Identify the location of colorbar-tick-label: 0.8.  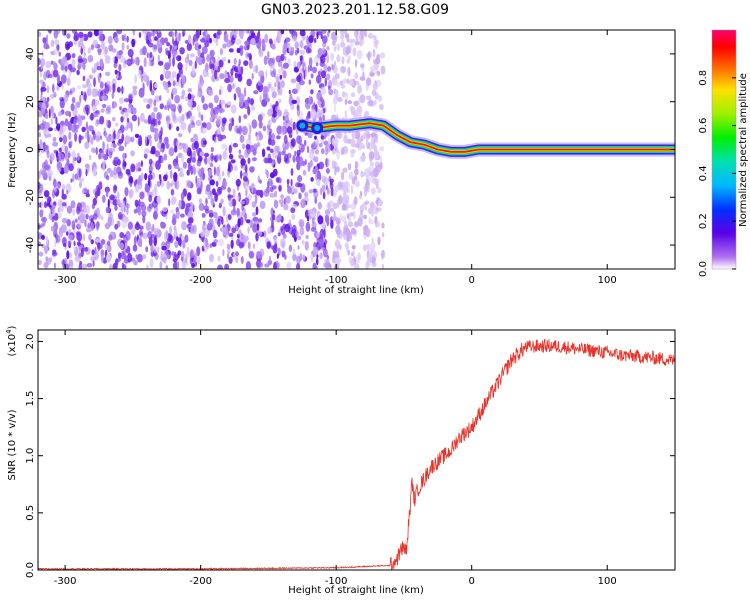
(703, 78).